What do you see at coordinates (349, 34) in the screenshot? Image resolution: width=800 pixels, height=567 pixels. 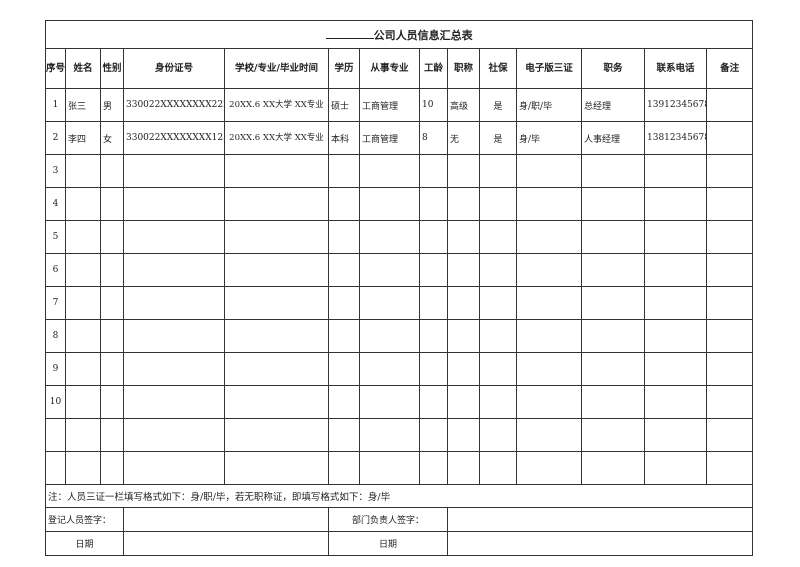 I see `company-name-blank` at bounding box center [349, 34].